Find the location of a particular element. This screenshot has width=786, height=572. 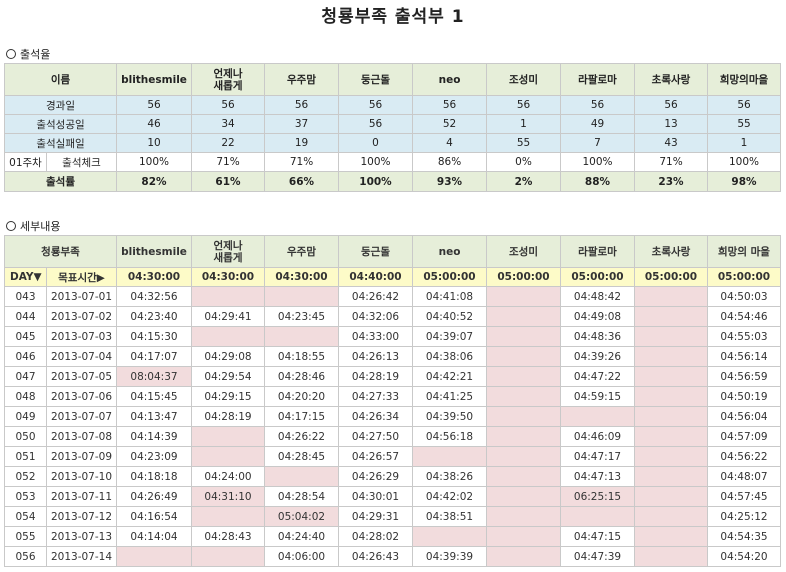

summary-value: 37 is located at coordinates (301, 124).